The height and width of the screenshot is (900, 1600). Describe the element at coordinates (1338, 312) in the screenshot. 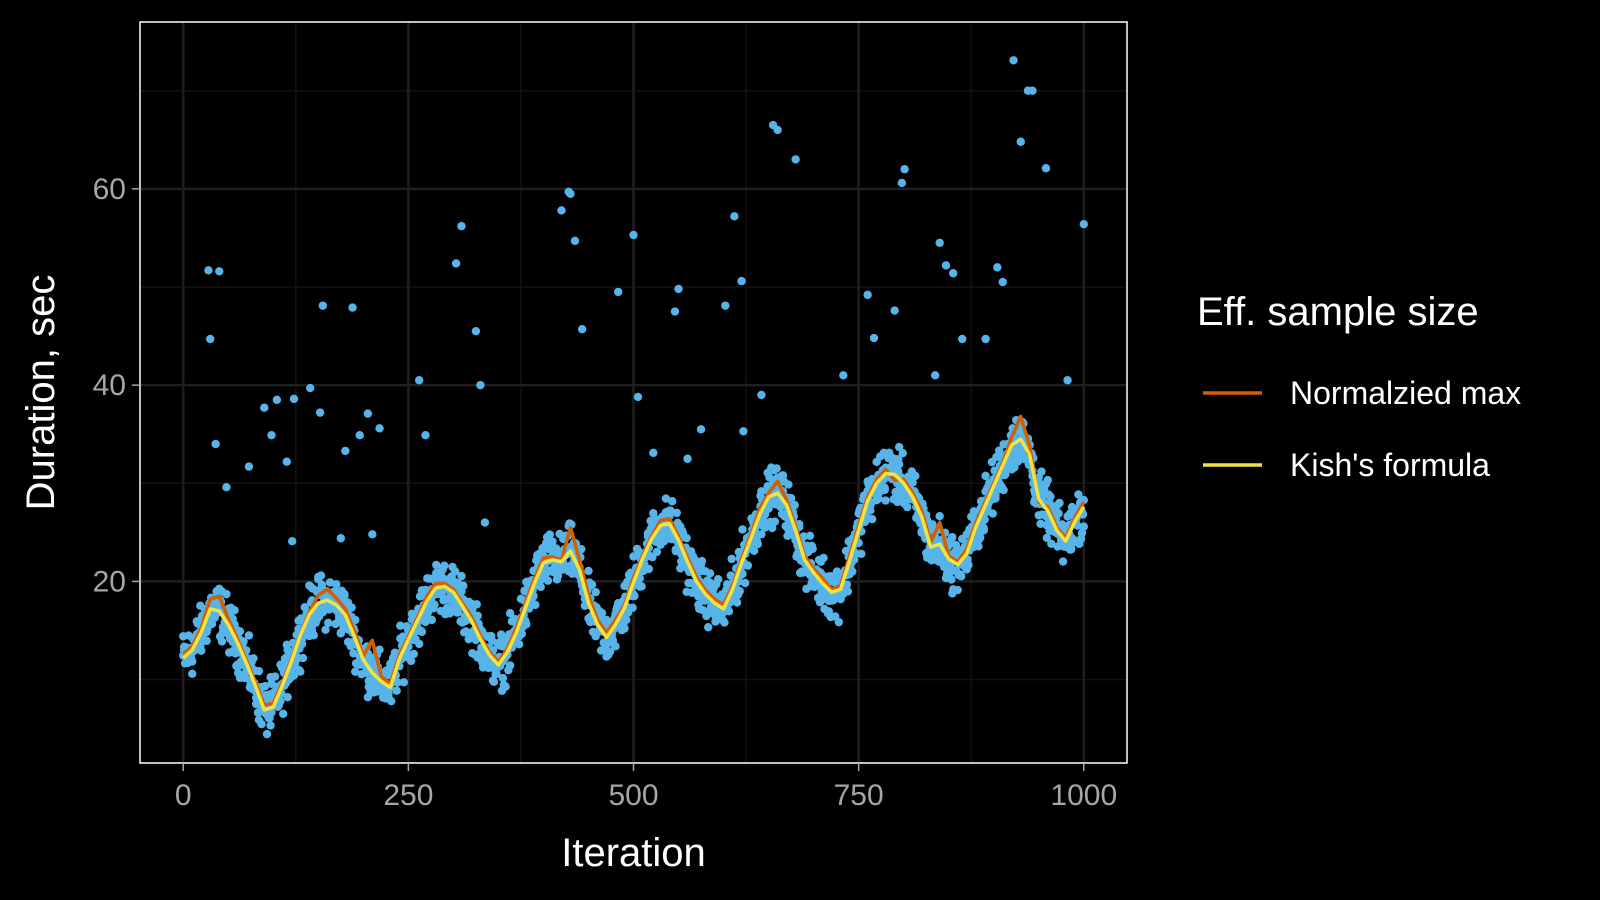

I see `legend-title: Eff. sample size` at that location.